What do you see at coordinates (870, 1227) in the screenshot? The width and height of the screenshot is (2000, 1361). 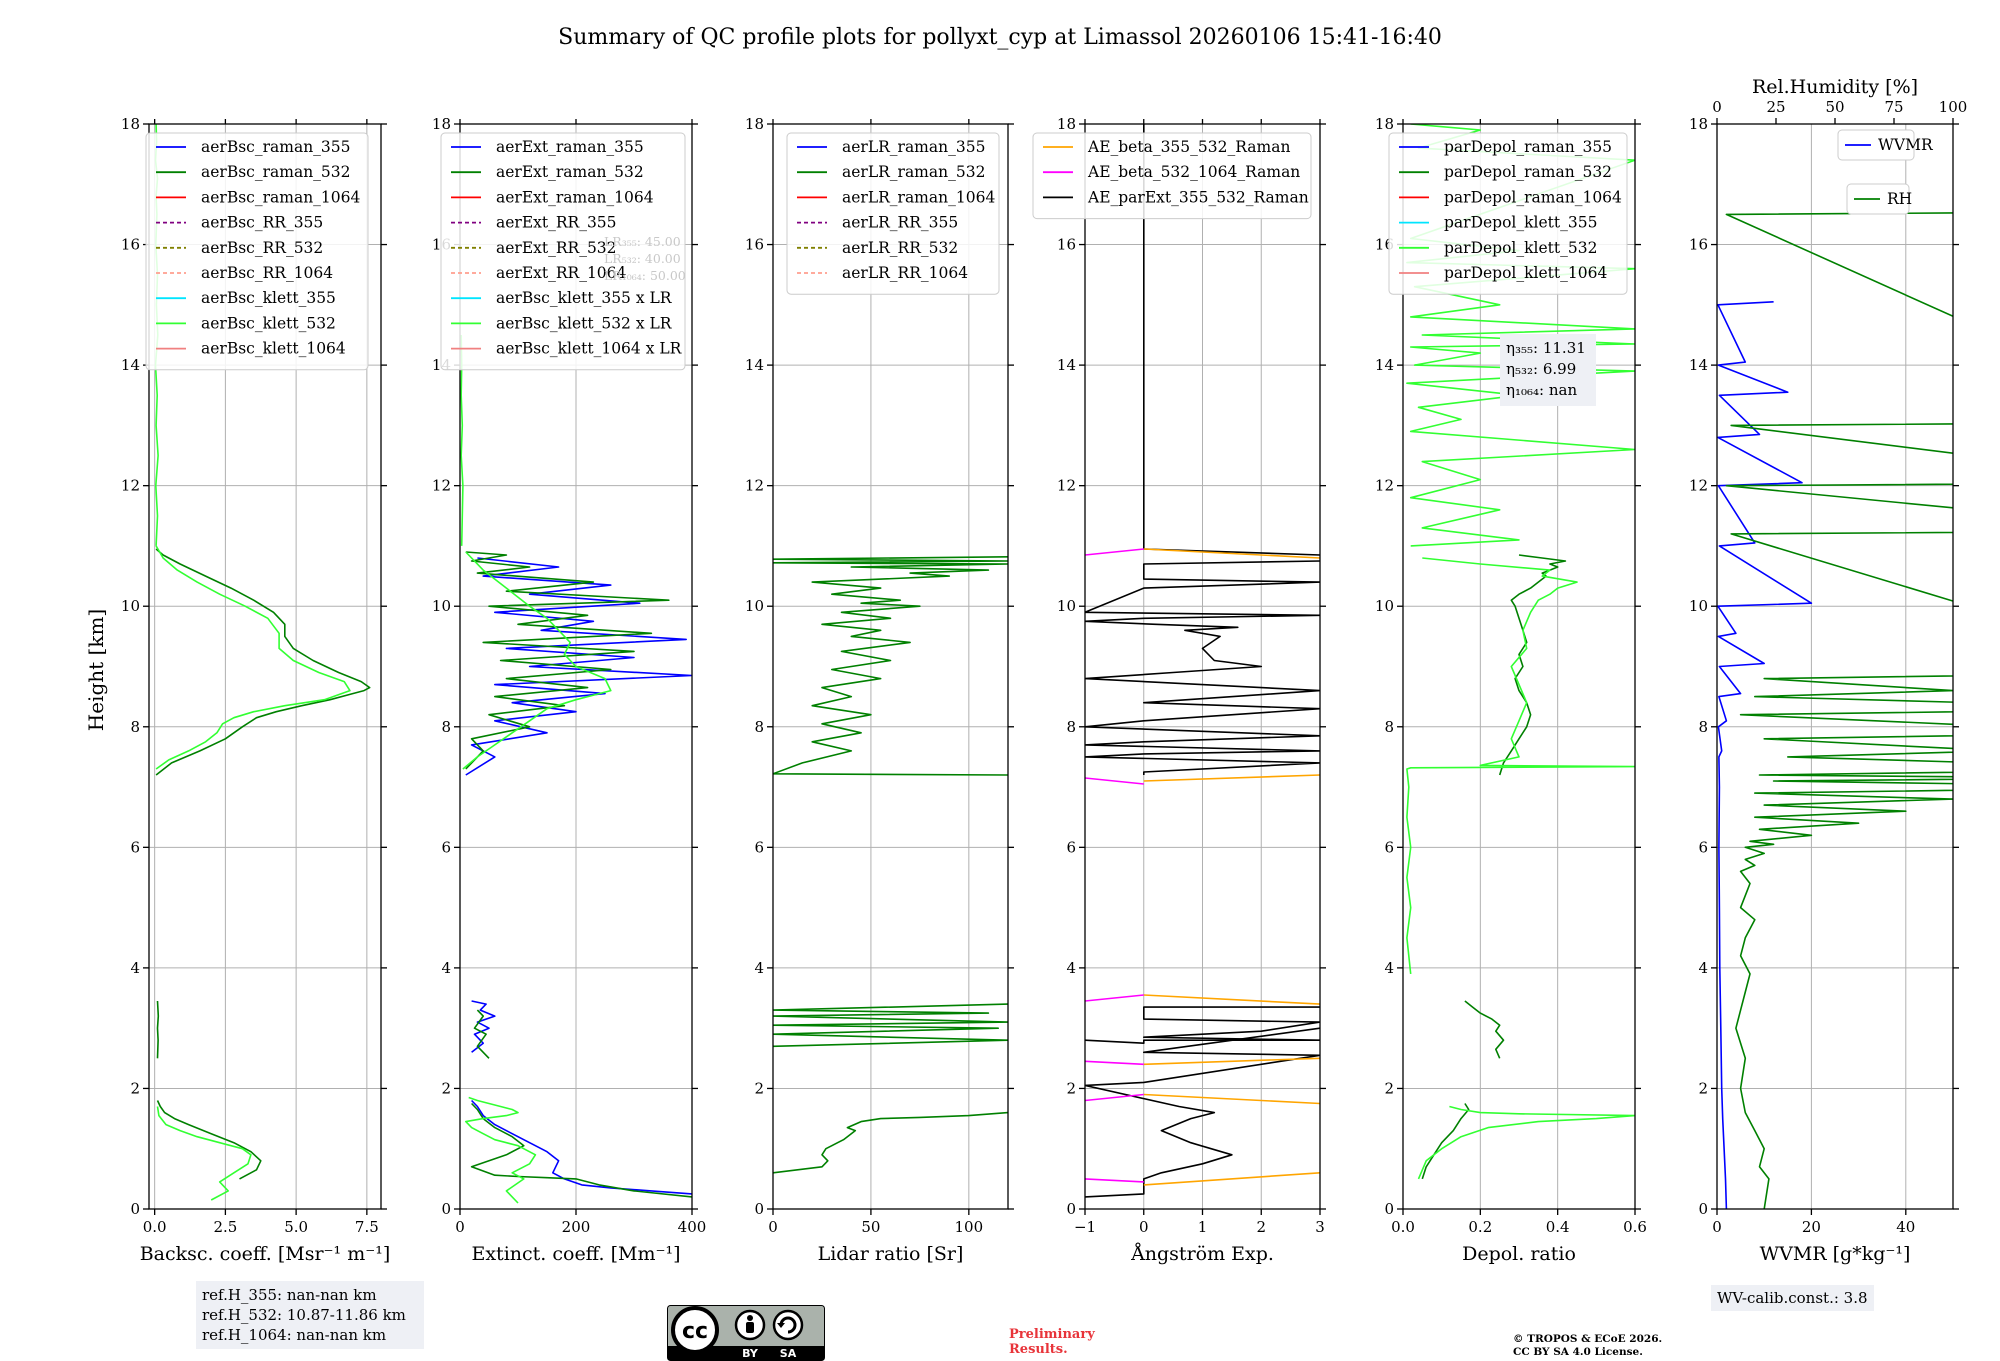 I see `x-tick-label: 50` at bounding box center [870, 1227].